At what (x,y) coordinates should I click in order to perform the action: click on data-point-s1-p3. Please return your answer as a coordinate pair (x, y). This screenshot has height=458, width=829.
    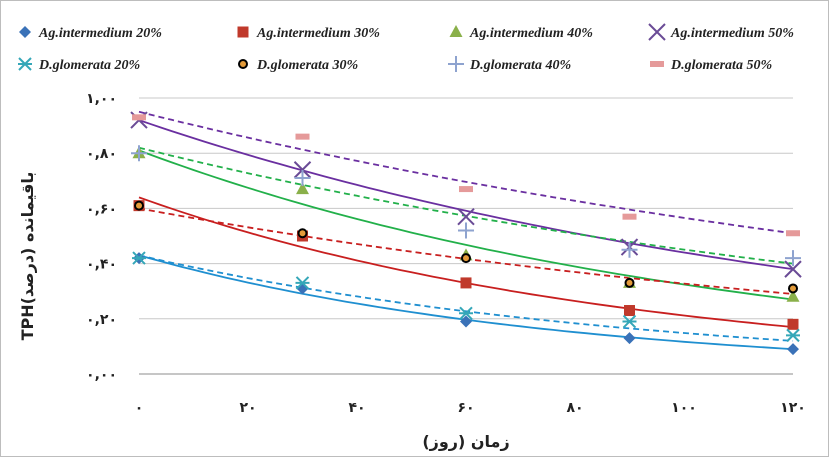
    Looking at the image, I should click on (466, 321).